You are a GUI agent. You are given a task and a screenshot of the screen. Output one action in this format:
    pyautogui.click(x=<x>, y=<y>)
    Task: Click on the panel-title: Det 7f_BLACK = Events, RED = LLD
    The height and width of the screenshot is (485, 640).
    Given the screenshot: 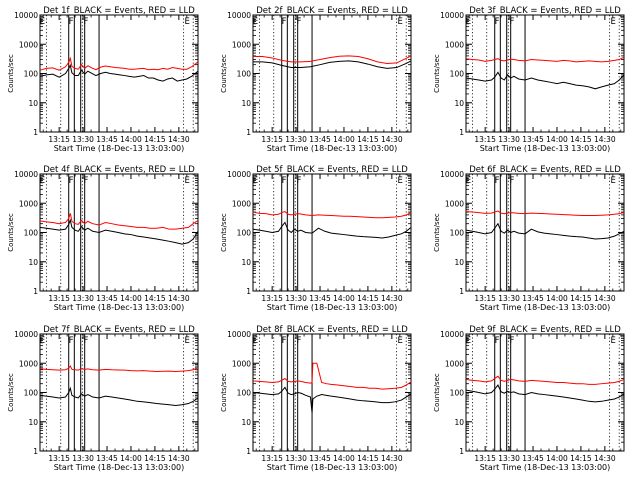 What is the action you would take?
    pyautogui.click(x=119, y=330)
    